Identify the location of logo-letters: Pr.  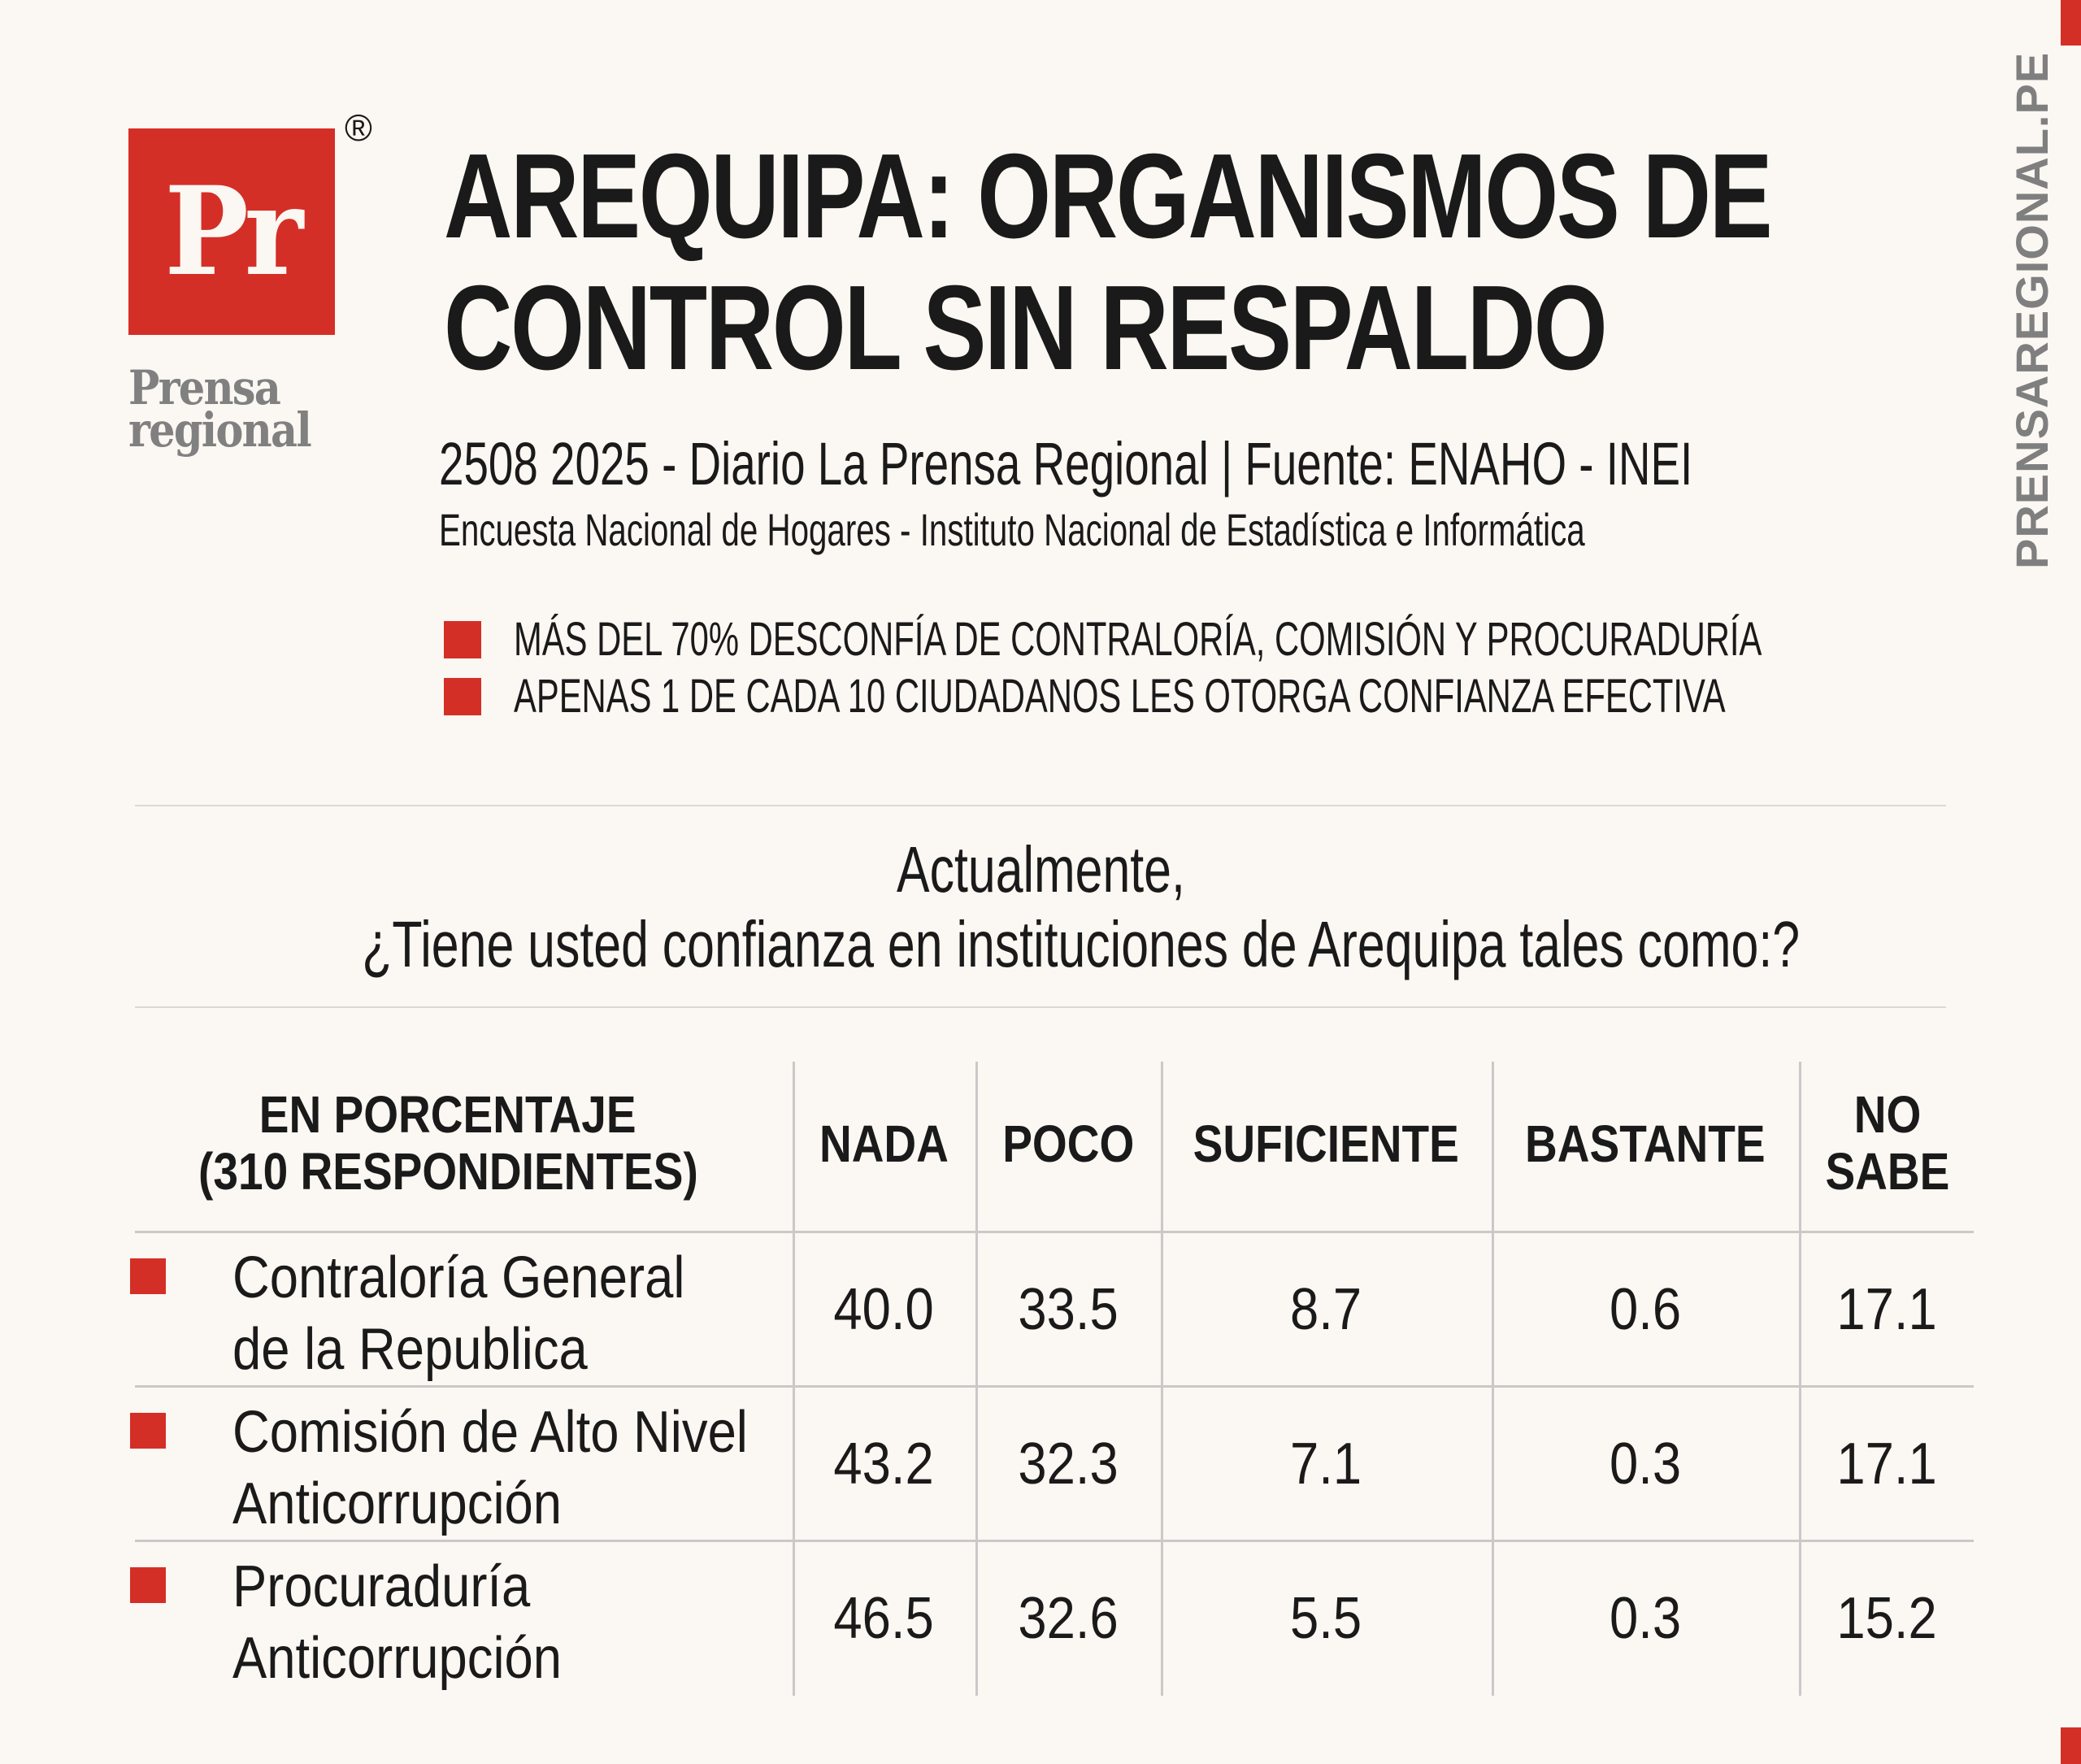
(233, 231).